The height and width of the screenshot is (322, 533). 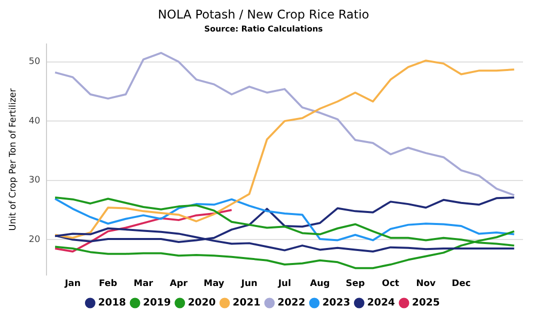 I want to click on chart-title: NOLA Potash / New Crop Rice Ratio, so click(x=264, y=14).